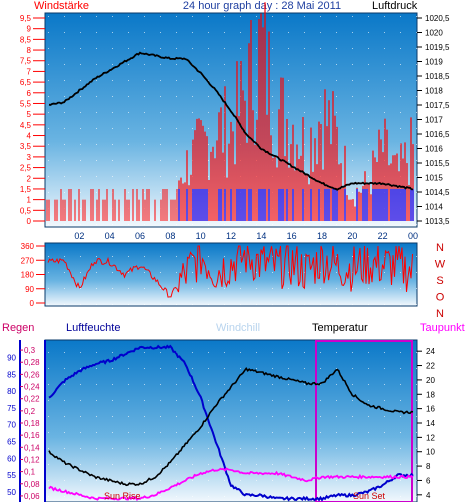 Image resolution: width=470 pixels, height=502 pixels. What do you see at coordinates (437, 192) in the screenshot?
I see `pressure-tick-label: 1014,5` at bounding box center [437, 192].